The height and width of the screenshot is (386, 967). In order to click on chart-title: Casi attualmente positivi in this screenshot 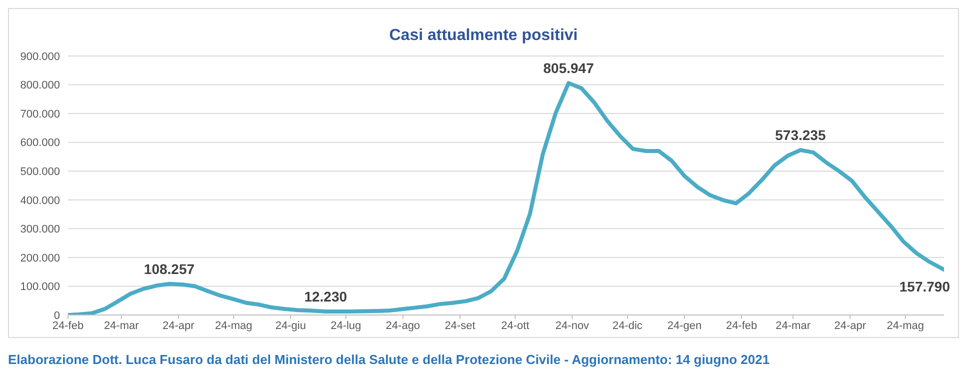, I will do `click(483, 36)`.